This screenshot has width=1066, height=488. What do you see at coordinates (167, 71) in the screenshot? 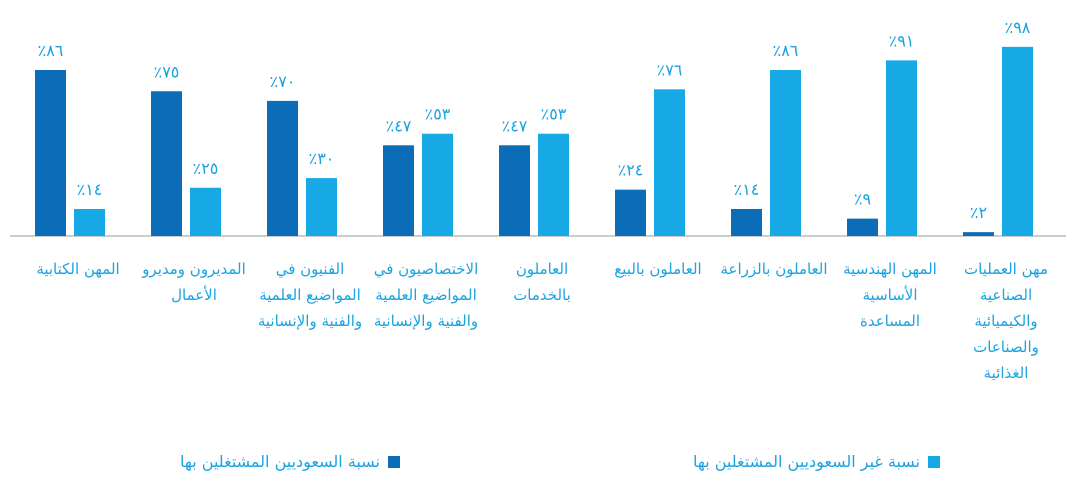
I see `value-label: ٪٧٥` at bounding box center [167, 71].